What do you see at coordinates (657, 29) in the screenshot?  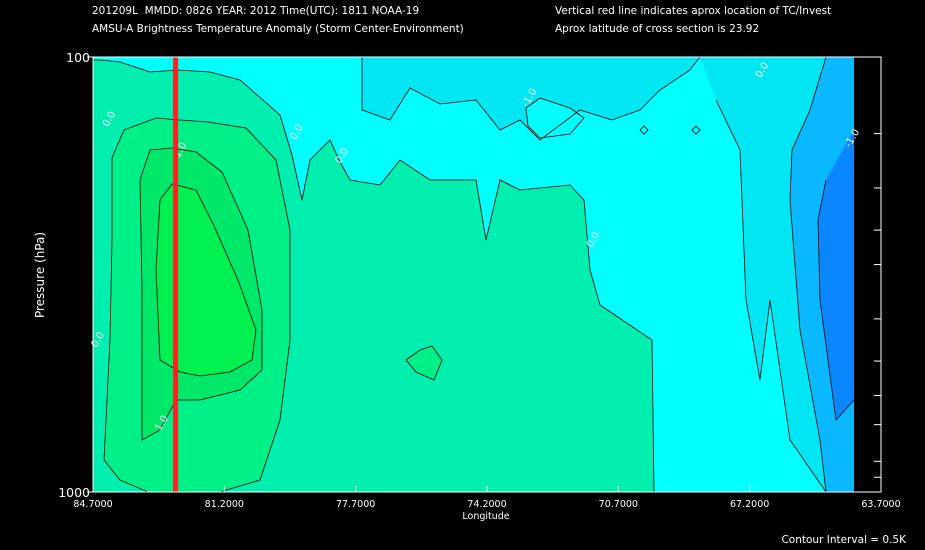 I see `header-line-4: Aprox latitude of cross section is 23.92` at bounding box center [657, 29].